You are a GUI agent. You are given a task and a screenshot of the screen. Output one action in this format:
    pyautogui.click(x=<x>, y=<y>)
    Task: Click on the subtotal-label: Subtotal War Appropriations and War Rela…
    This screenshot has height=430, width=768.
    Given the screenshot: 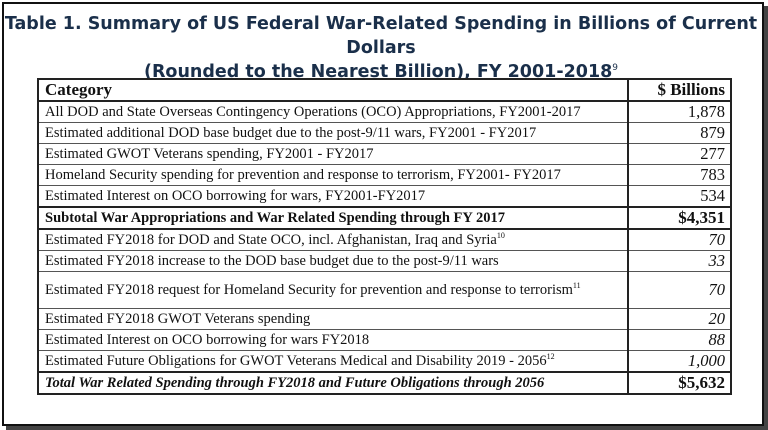 What is the action you would take?
    pyautogui.click(x=333, y=218)
    